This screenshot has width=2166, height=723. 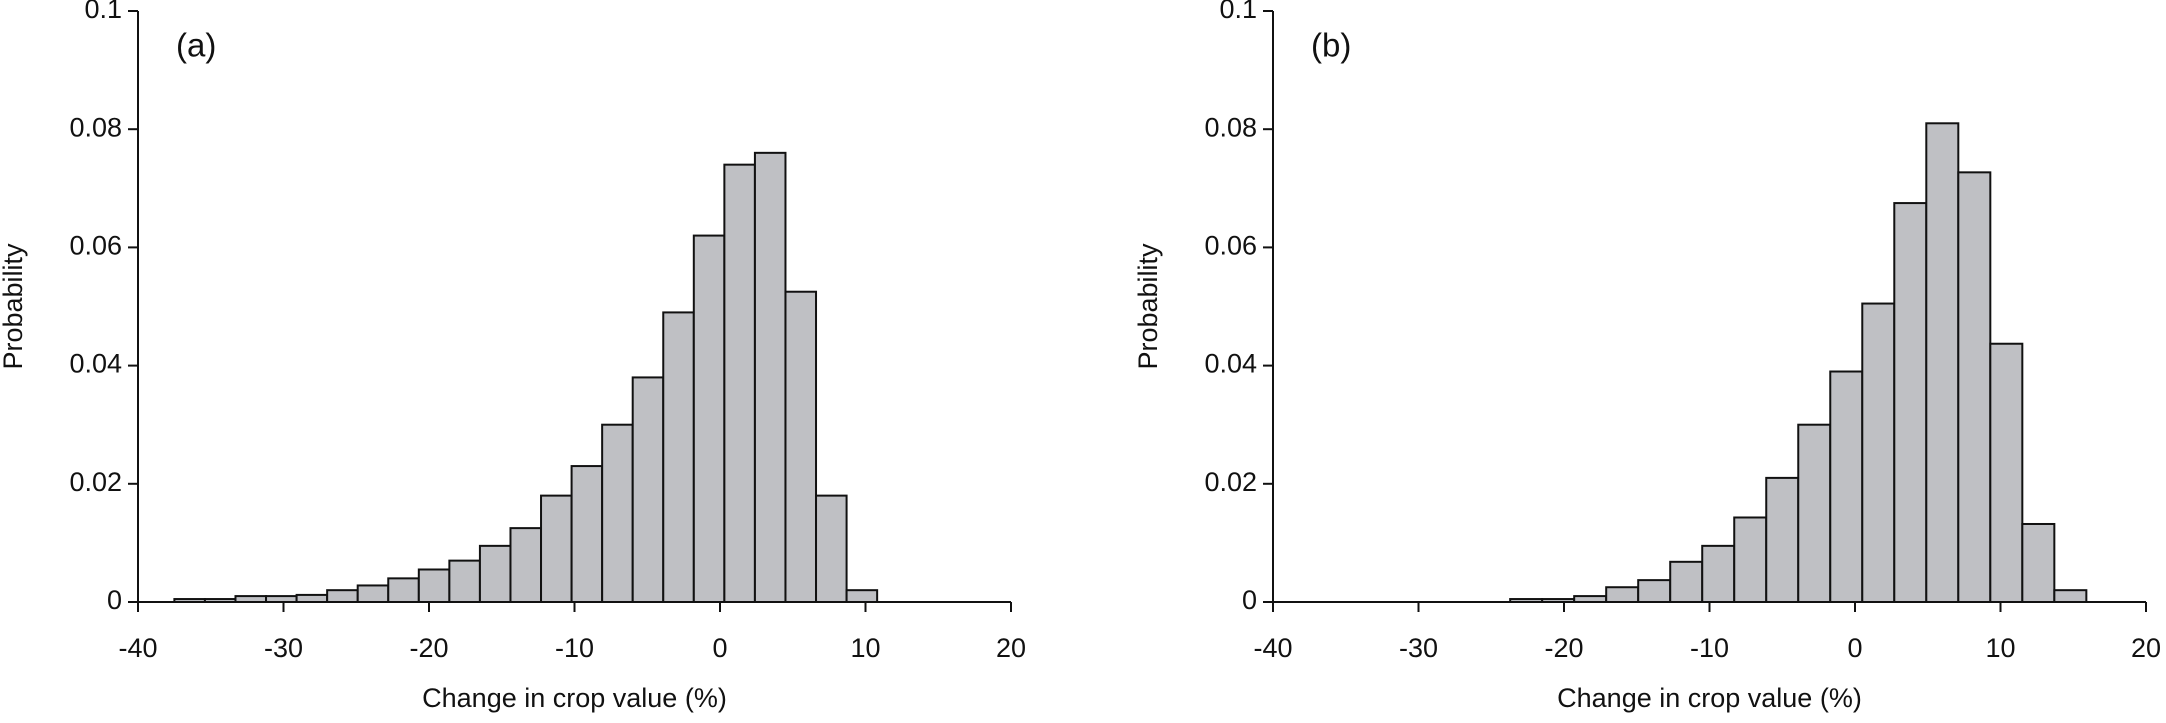 What do you see at coordinates (196, 45) in the screenshot?
I see `panel-label: (a)` at bounding box center [196, 45].